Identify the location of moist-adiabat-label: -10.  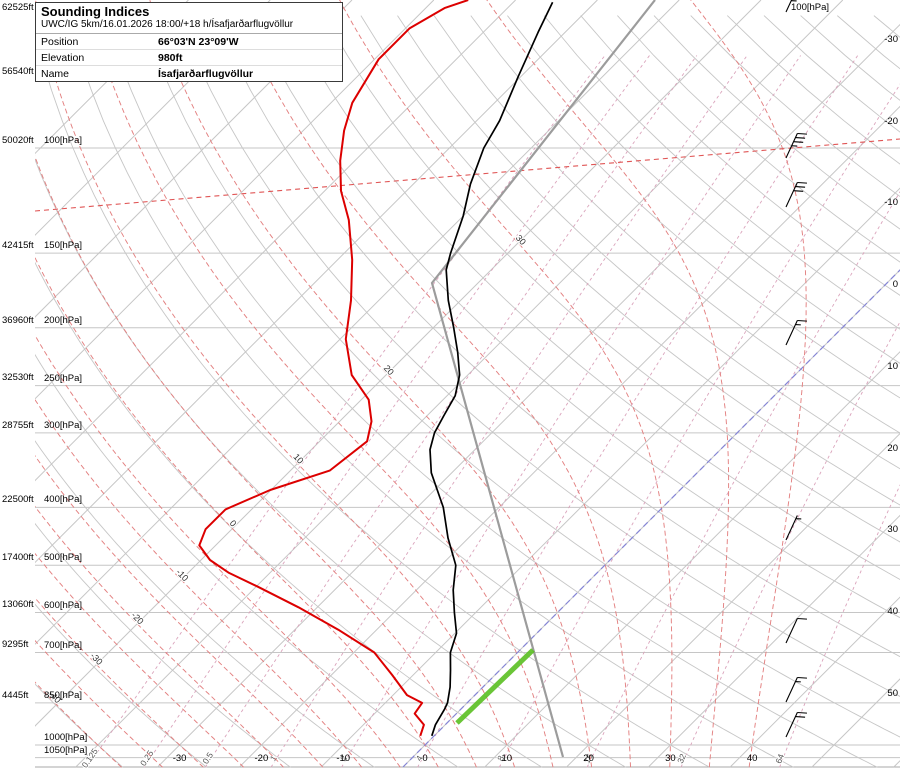
(182, 575).